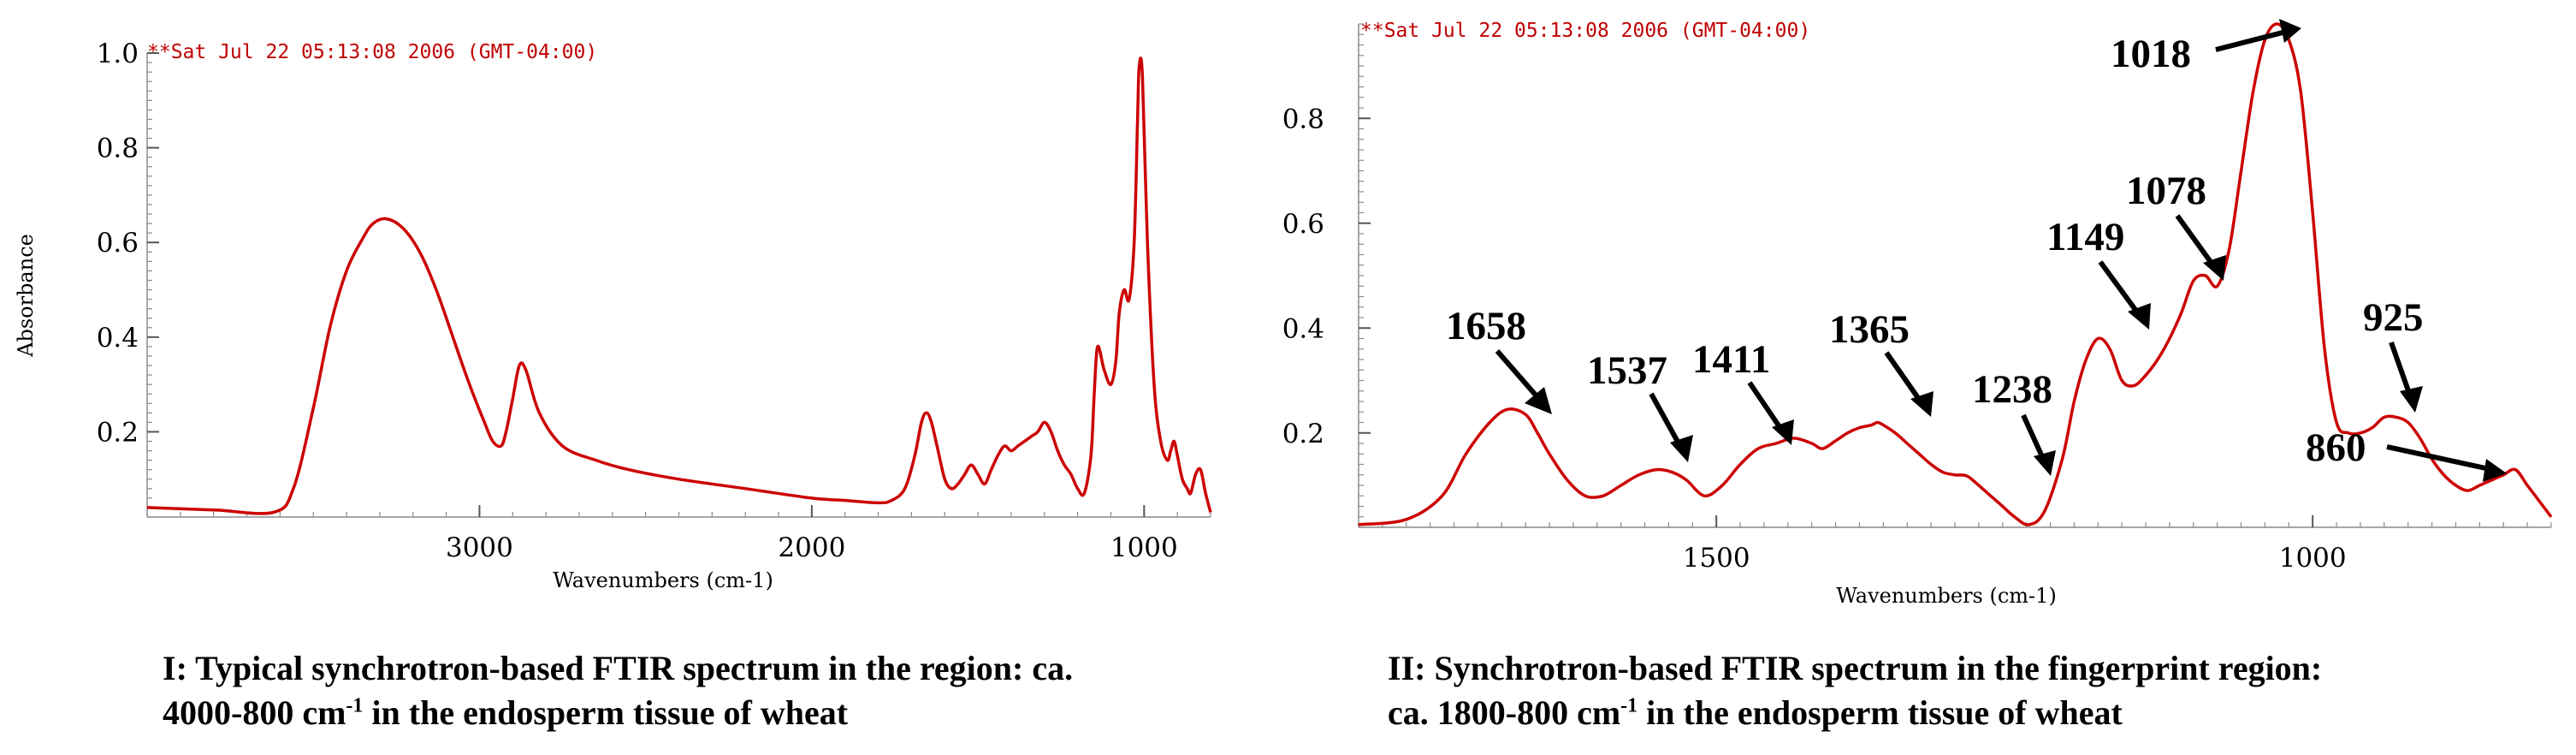  What do you see at coordinates (1486, 326) in the screenshot?
I see `peak-label-1658: 1658` at bounding box center [1486, 326].